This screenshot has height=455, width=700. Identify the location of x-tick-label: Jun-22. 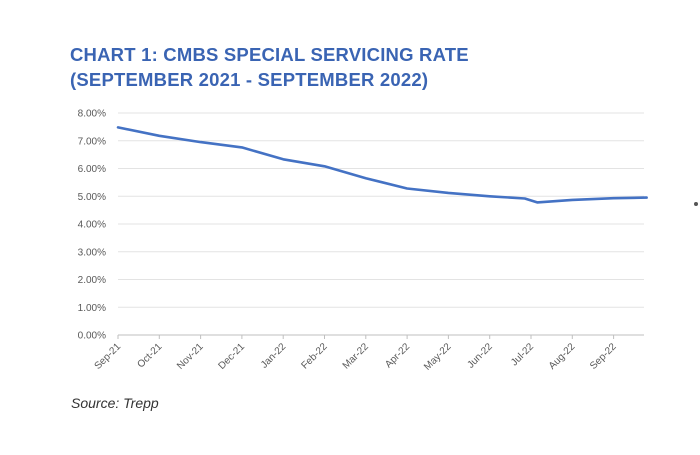
(480, 356).